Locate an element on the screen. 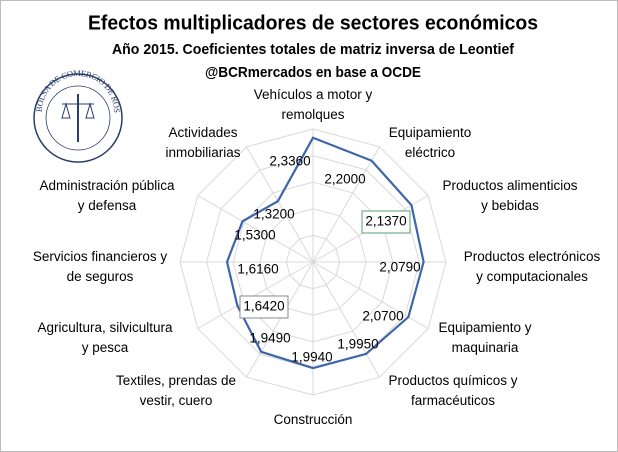 The width and height of the screenshot is (618, 452). data-label: 2,2000 is located at coordinates (344, 179).